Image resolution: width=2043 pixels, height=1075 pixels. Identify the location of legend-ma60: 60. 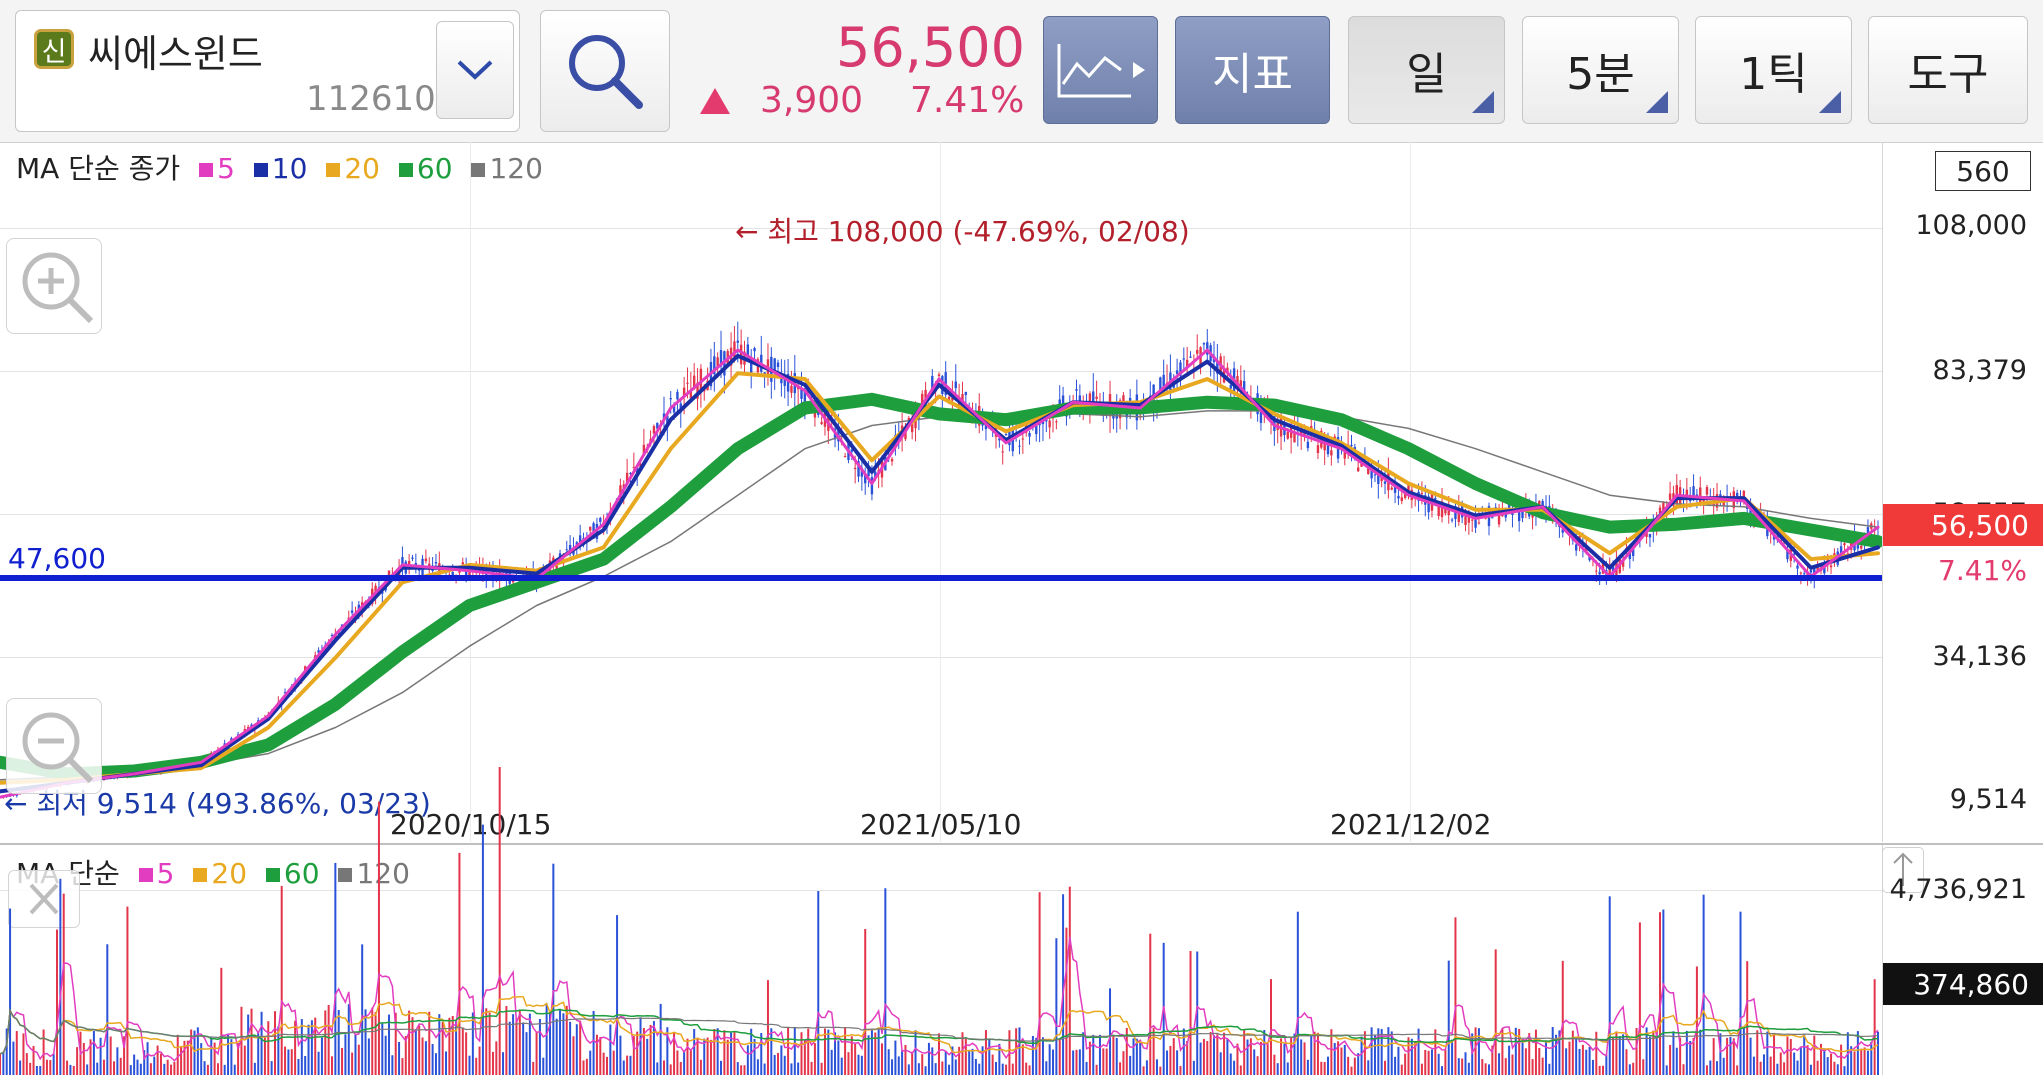
(301, 873).